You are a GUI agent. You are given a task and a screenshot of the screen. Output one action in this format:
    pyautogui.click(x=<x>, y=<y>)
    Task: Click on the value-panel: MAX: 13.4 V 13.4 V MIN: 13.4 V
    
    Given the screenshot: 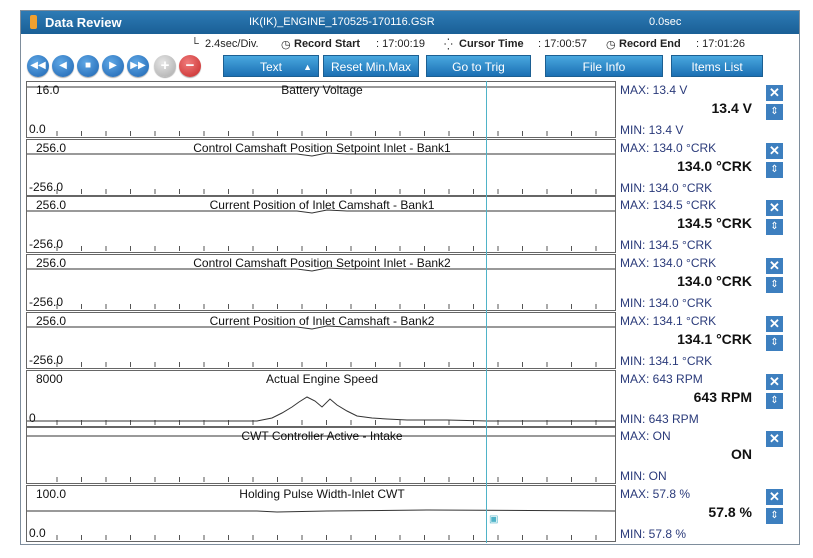 What is the action you would take?
    pyautogui.click(x=702, y=109)
    